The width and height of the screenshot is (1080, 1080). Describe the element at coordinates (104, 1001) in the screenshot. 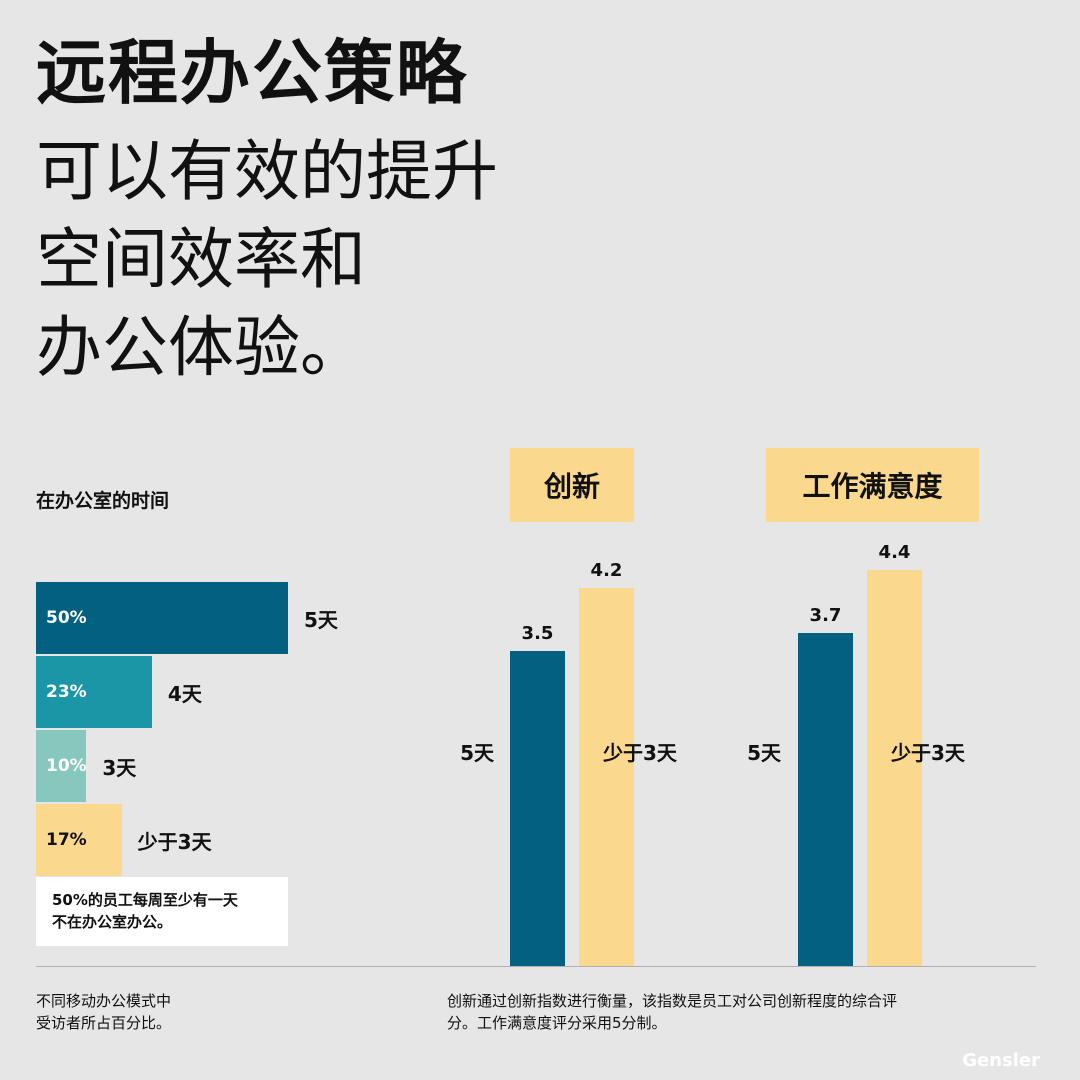

I see `footnote-line: 不同移动办公模式中` at that location.